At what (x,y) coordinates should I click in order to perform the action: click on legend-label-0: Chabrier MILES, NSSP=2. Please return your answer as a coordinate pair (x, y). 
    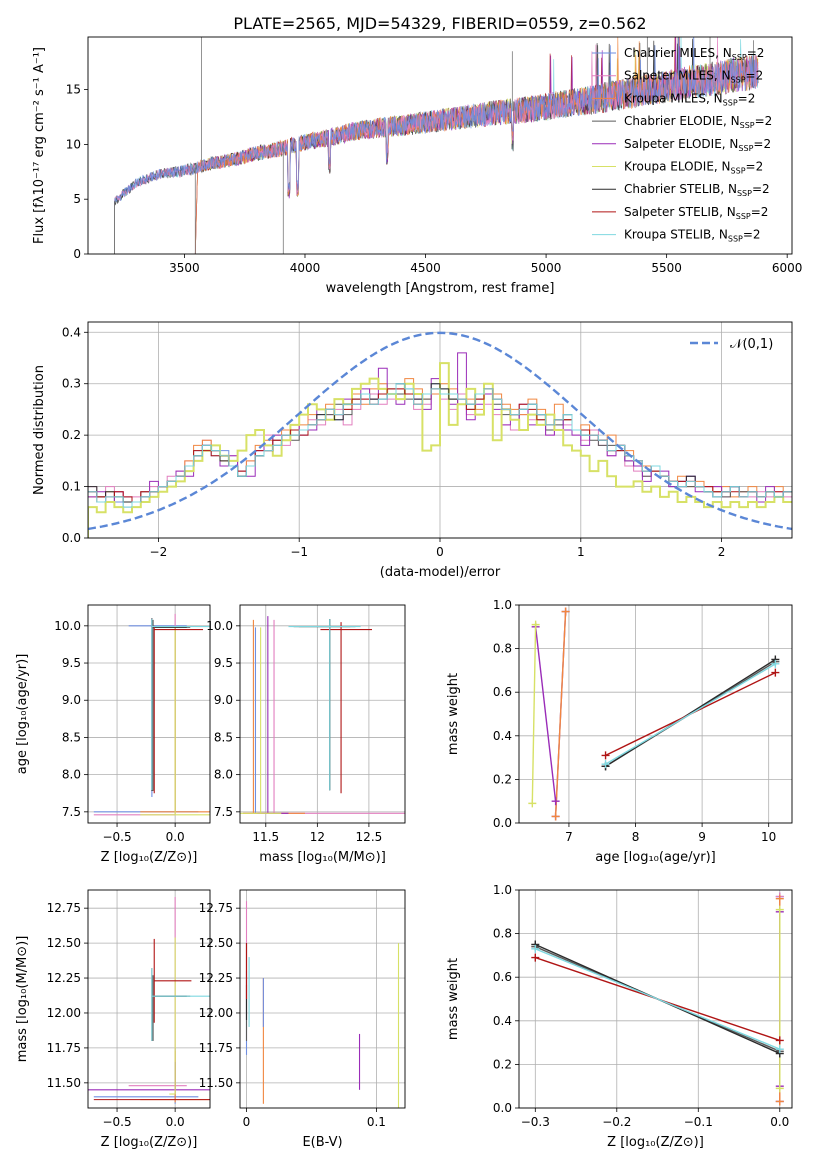
    Looking at the image, I should click on (694, 54).